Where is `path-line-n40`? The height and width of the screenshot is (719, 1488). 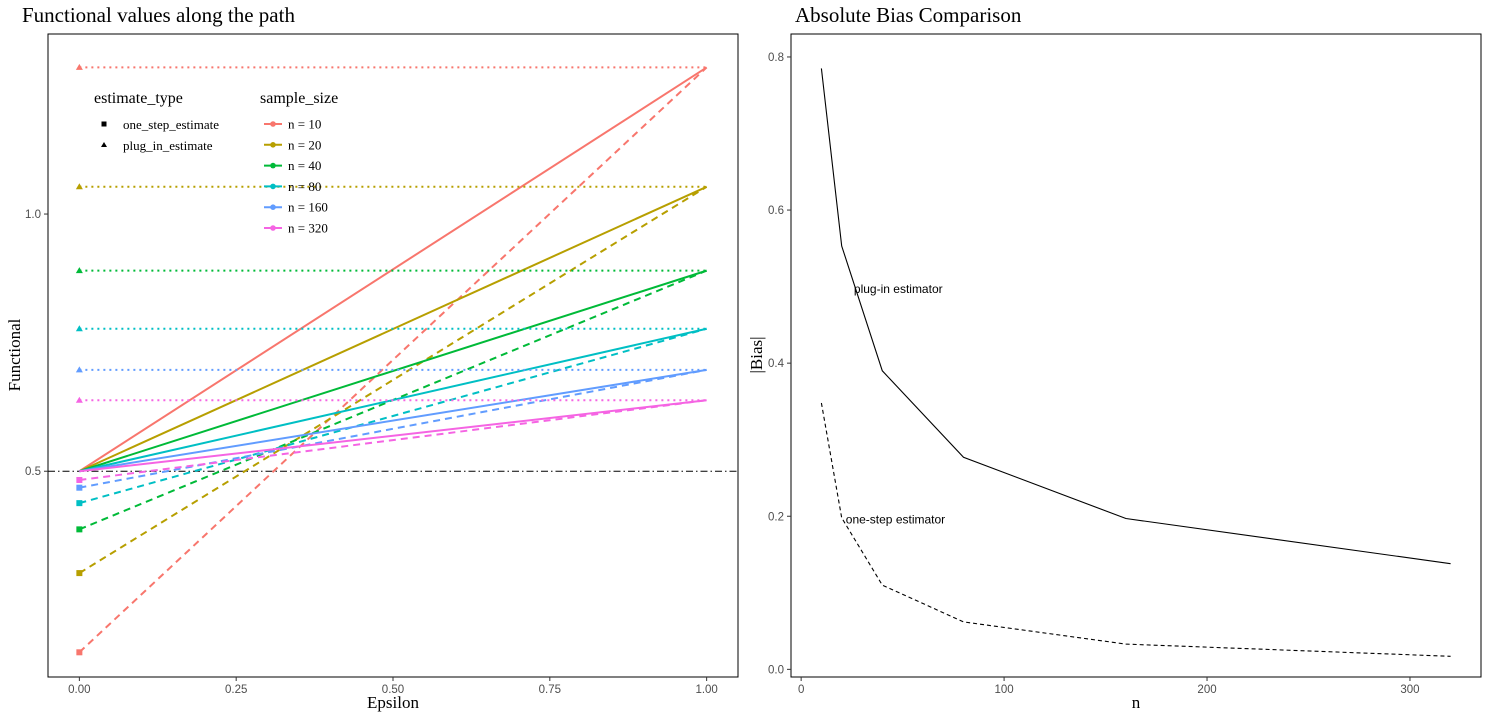 path-line-n40 is located at coordinates (393, 371).